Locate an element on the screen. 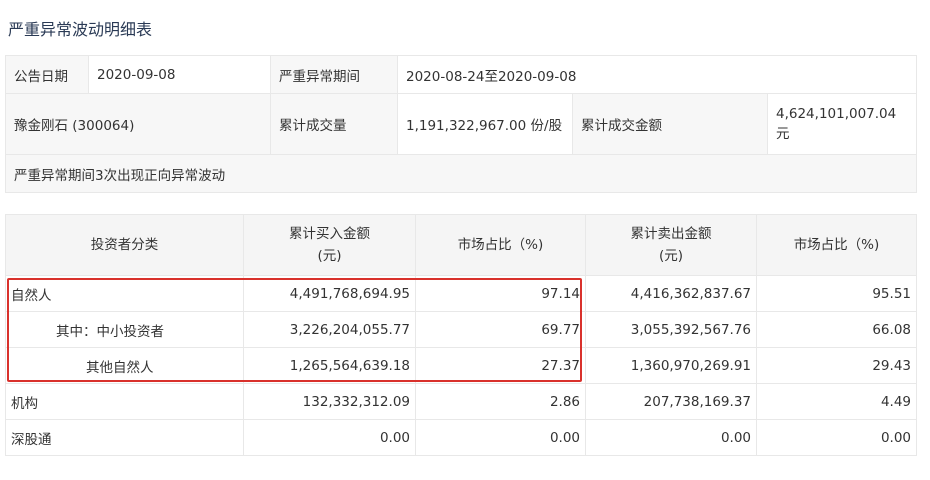  category-cell: 深股通 is located at coordinates (124, 437).